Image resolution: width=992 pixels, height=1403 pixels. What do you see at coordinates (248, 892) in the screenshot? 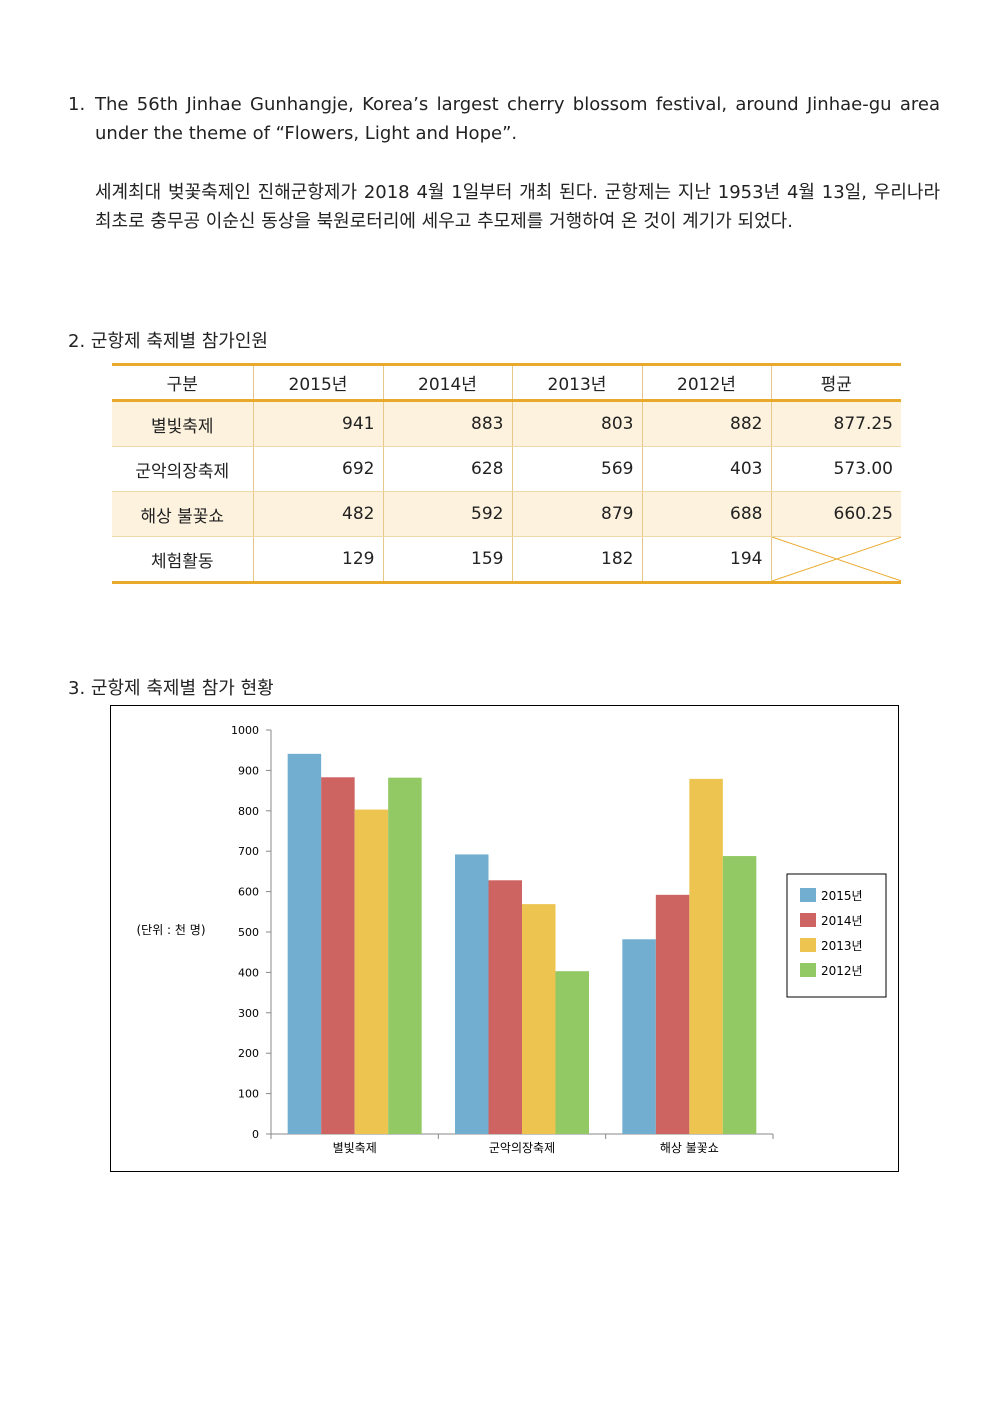
I see `y-tick-label: 600` at bounding box center [248, 892].